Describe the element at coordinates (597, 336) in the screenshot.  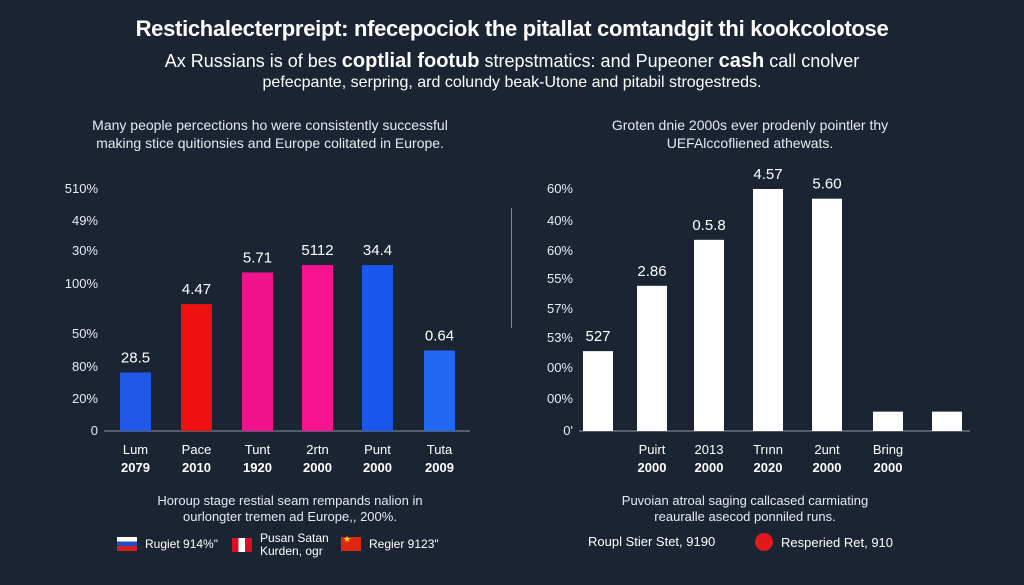
I see `data-label: 527` at that location.